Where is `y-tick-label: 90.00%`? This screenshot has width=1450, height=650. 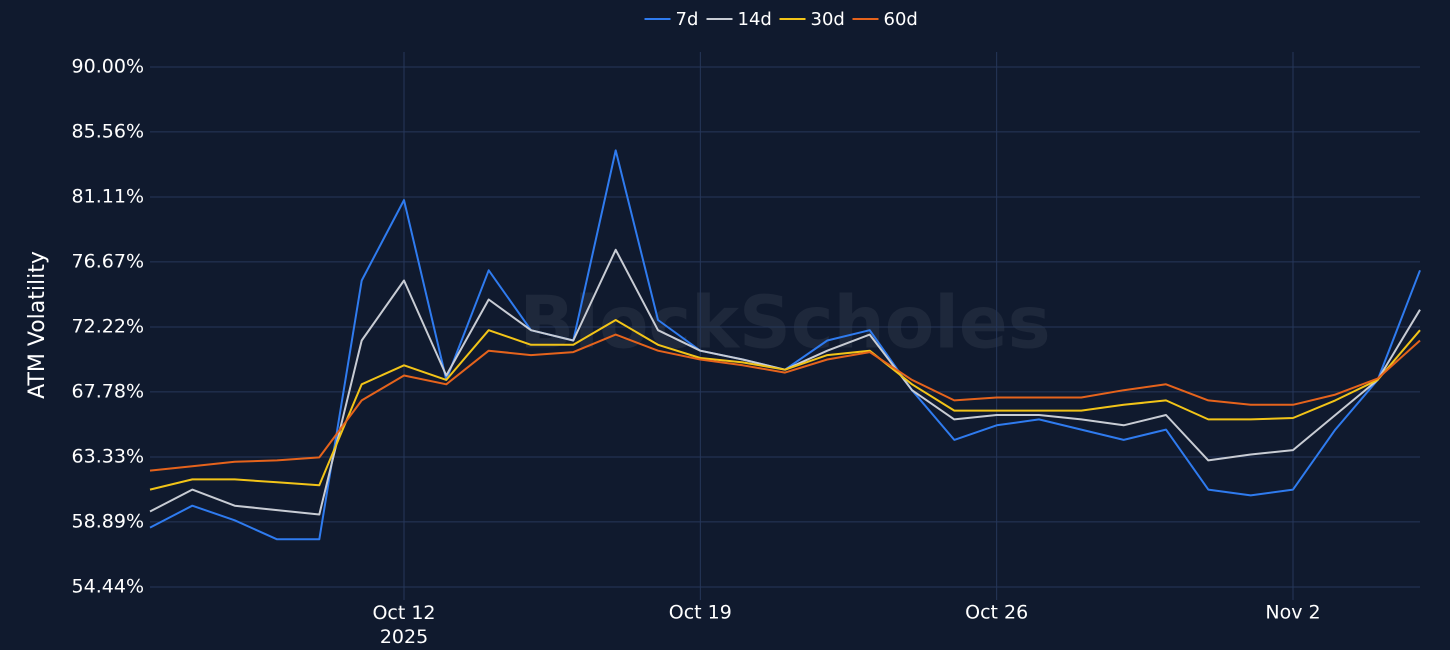
y-tick-label: 90.00% is located at coordinates (108, 67).